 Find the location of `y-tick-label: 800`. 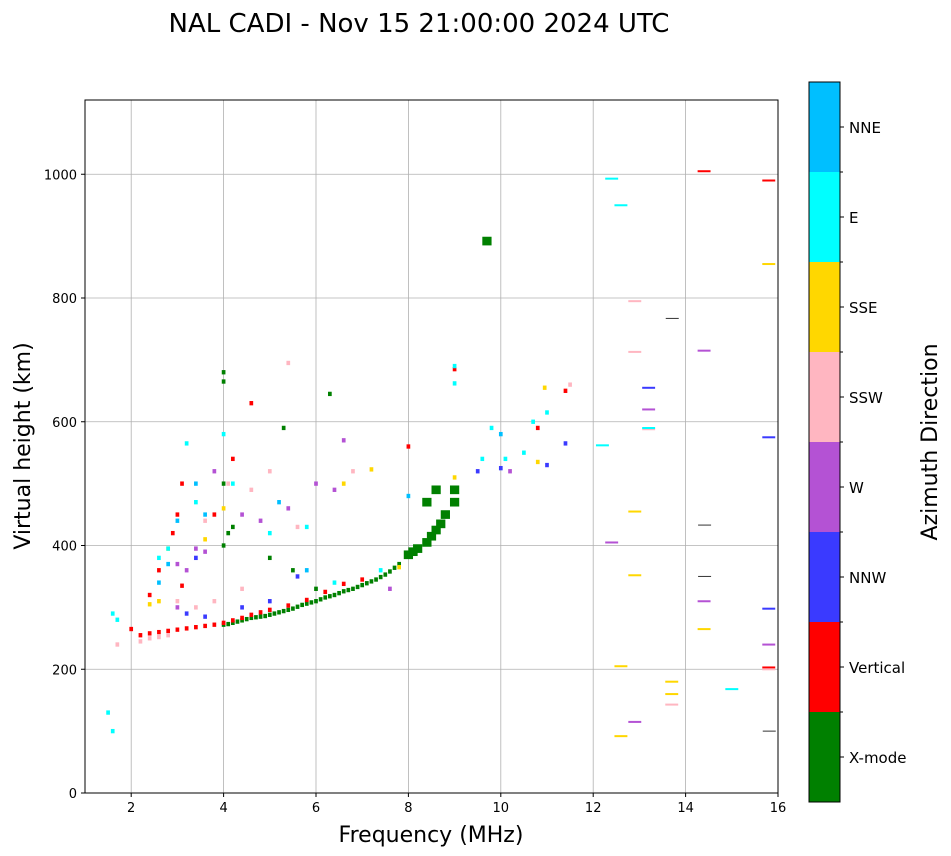

y-tick-label: 800 is located at coordinates (64, 299).